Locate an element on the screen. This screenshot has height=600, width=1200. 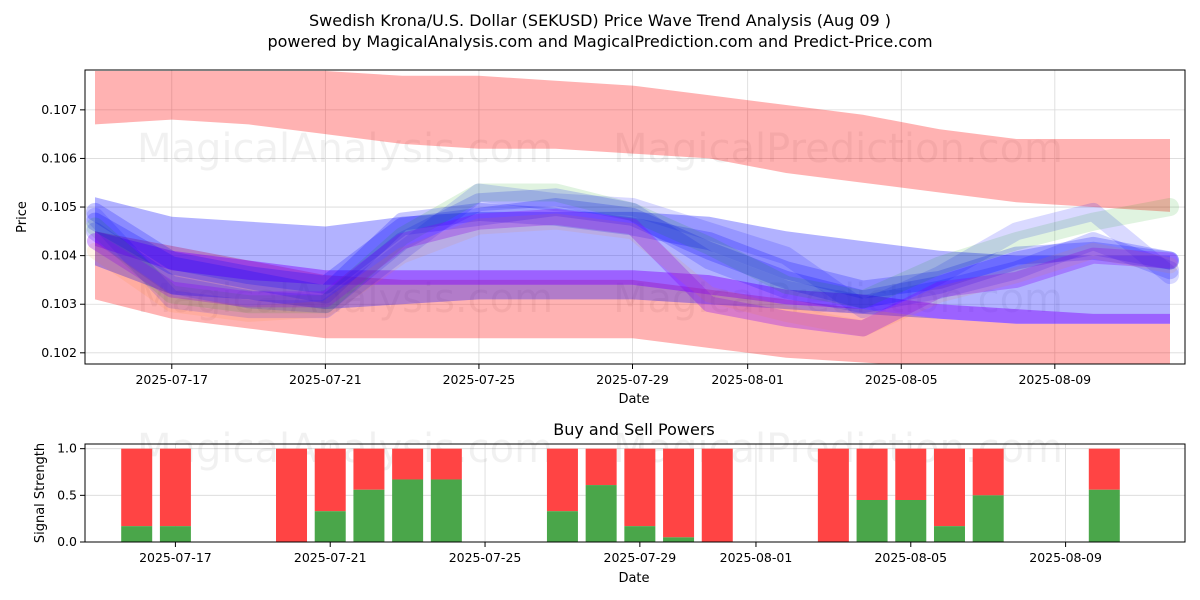
watermark-analysis-top: MagicalAnalysis.com is located at coordinates (345, 149).